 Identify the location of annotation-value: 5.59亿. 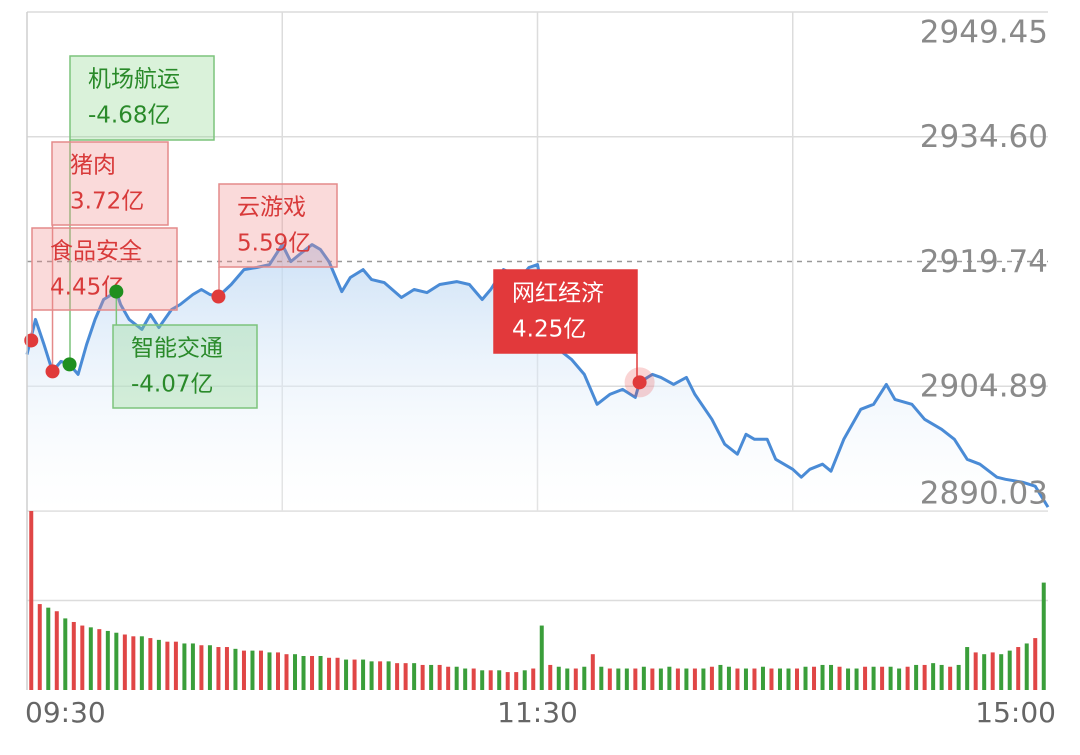
(274, 244).